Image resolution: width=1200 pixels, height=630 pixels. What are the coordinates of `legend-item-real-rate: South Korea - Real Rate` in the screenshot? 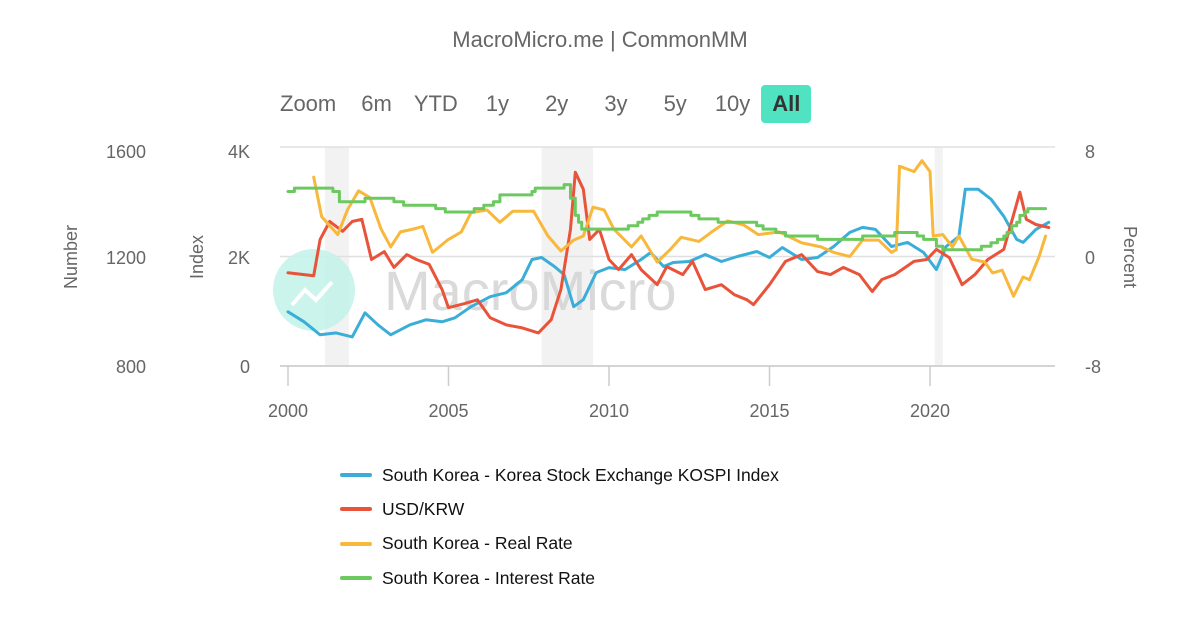 It's located at (559, 544).